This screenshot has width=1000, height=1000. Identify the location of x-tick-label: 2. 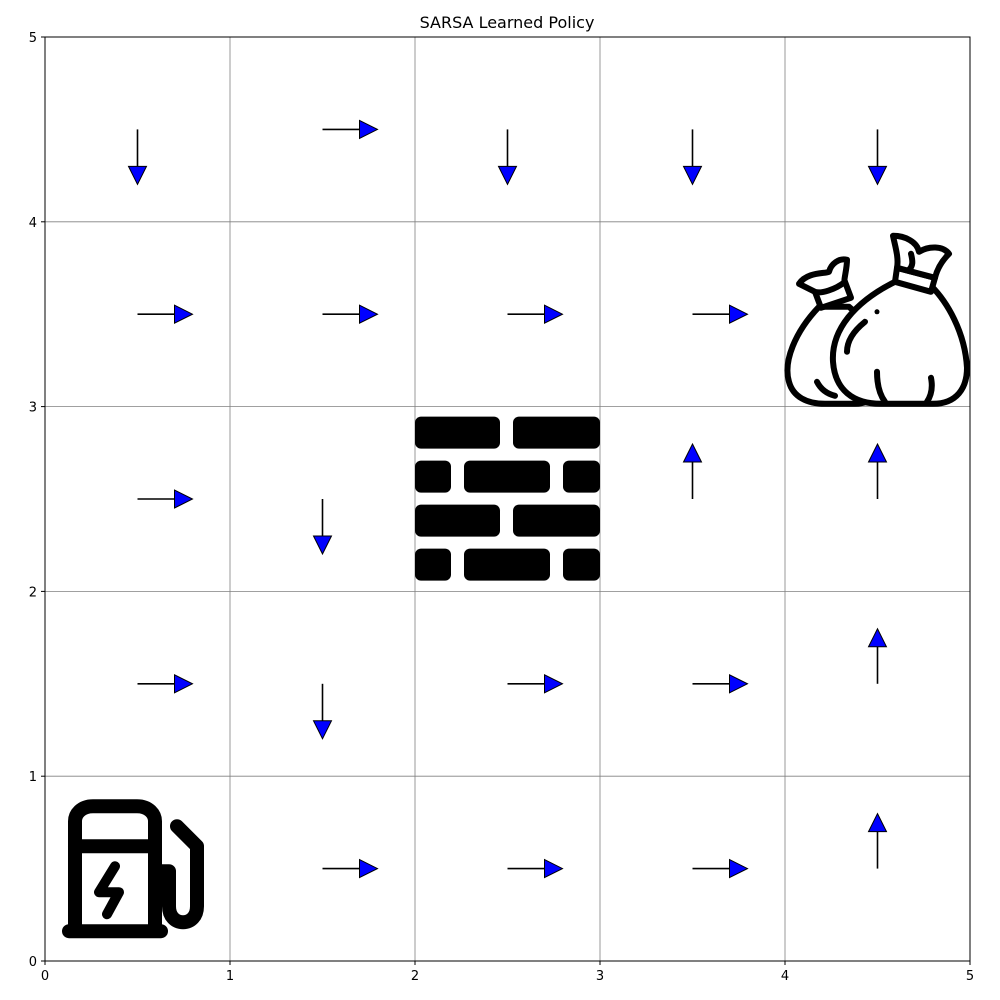
(415, 976).